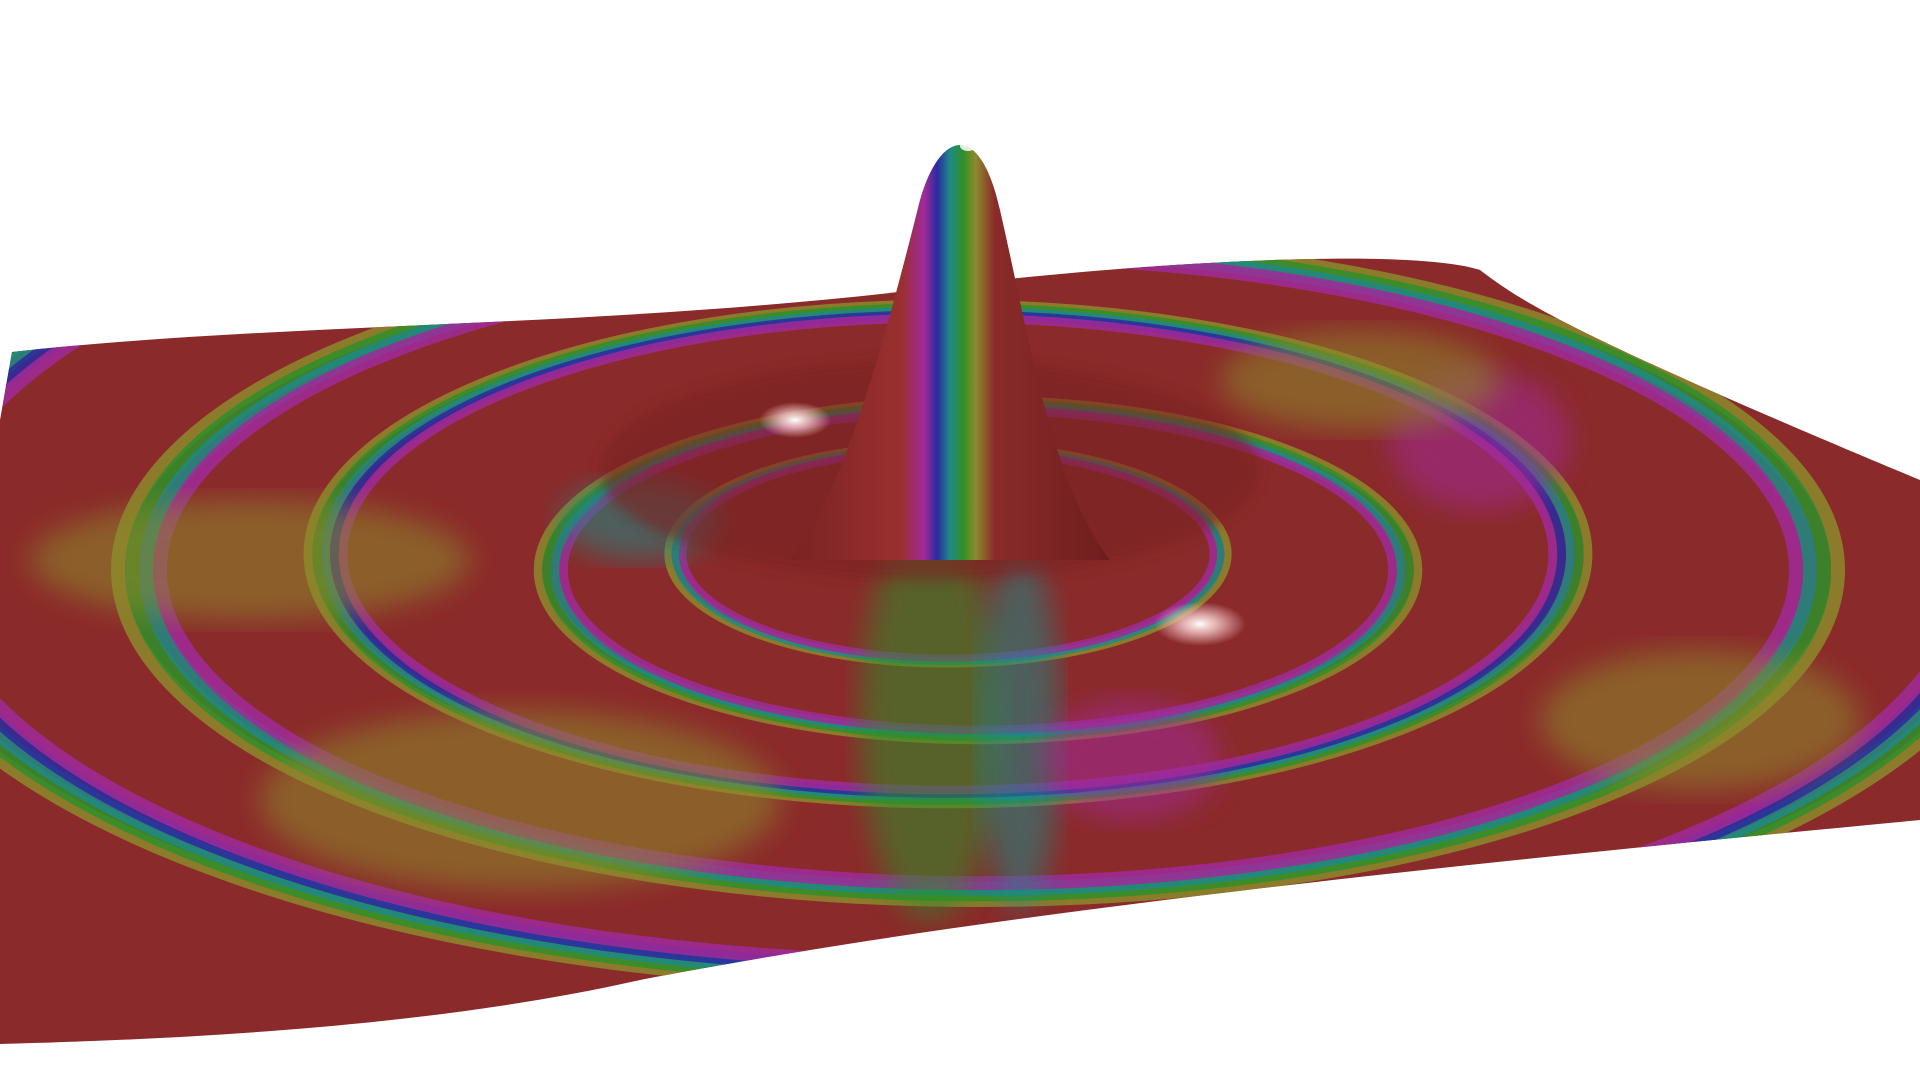 This screenshot has width=1920, height=1080. Describe the element at coordinates (968, 146) in the screenshot. I see `peak-highlight` at that location.